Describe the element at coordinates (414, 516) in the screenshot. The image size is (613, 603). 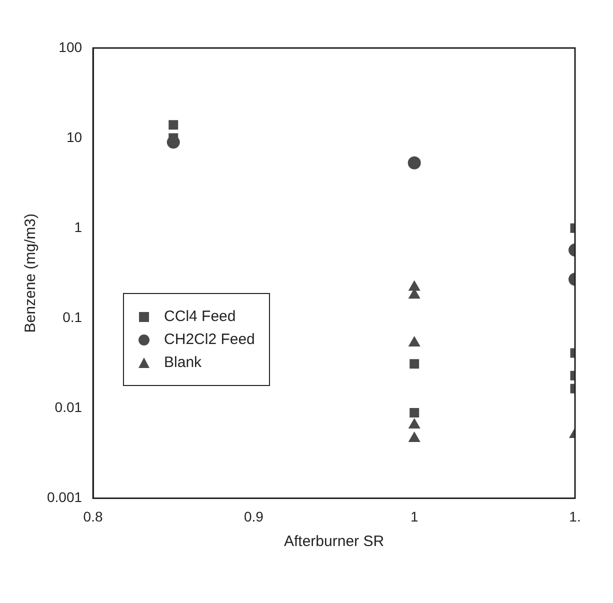
I see `x-tick-label: 1` at that location.